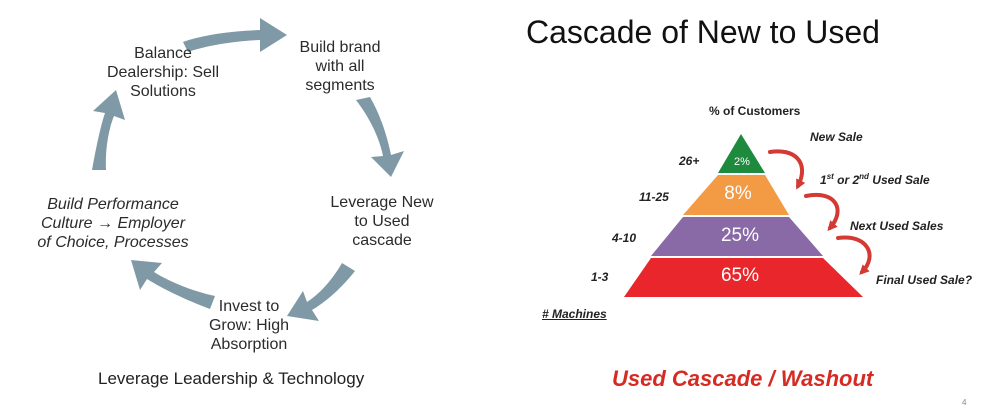  I want to click on cycle-node-invest-line1: Invest to, so click(249, 306).